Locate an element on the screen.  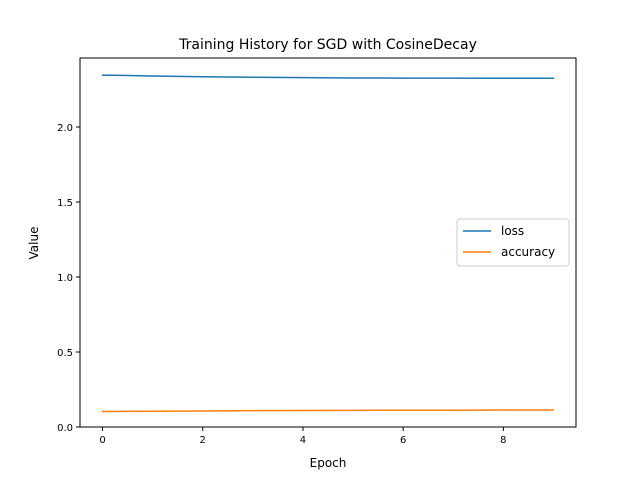
y-axis-ticks: 0.0 0.5 1.0 1.5 2.0 is located at coordinates (68, 278).